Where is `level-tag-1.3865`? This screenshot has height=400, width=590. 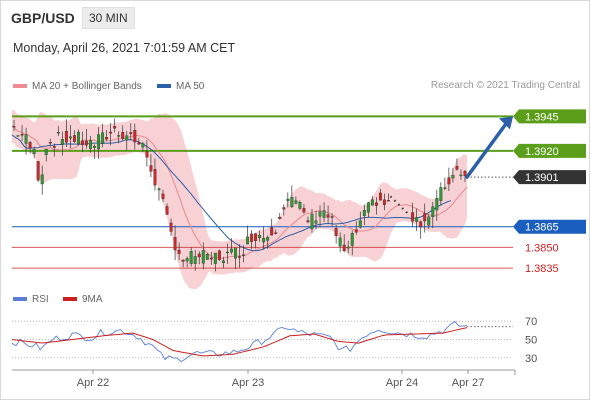
level-tag-1.3865 is located at coordinates (549, 226).